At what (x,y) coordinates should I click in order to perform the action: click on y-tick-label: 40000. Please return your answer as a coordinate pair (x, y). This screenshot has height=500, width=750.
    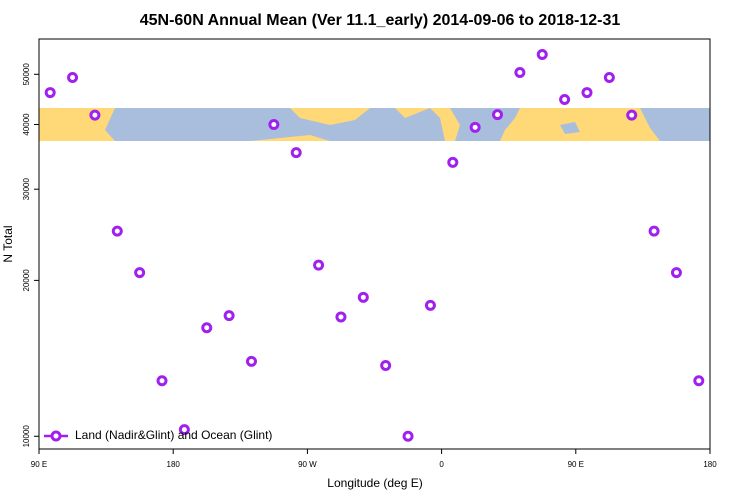
    Looking at the image, I should click on (26, 124).